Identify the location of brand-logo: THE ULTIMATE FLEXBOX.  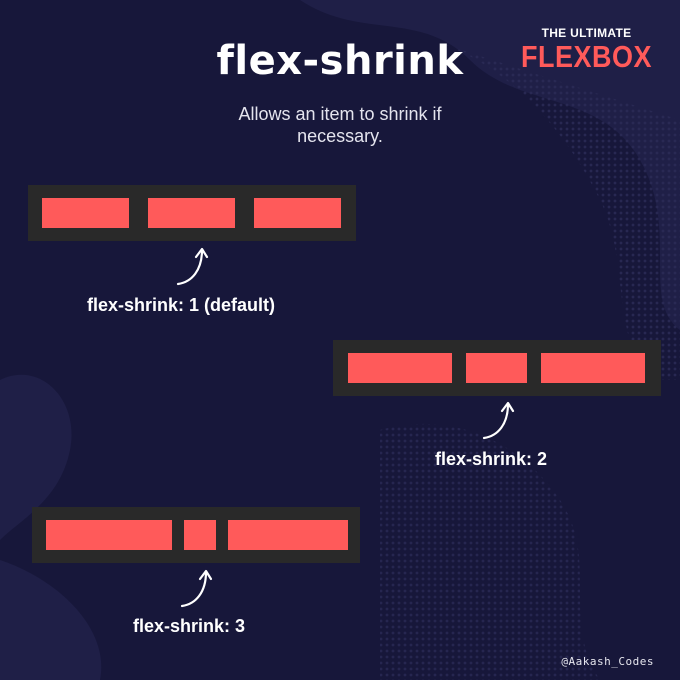
(586, 50).